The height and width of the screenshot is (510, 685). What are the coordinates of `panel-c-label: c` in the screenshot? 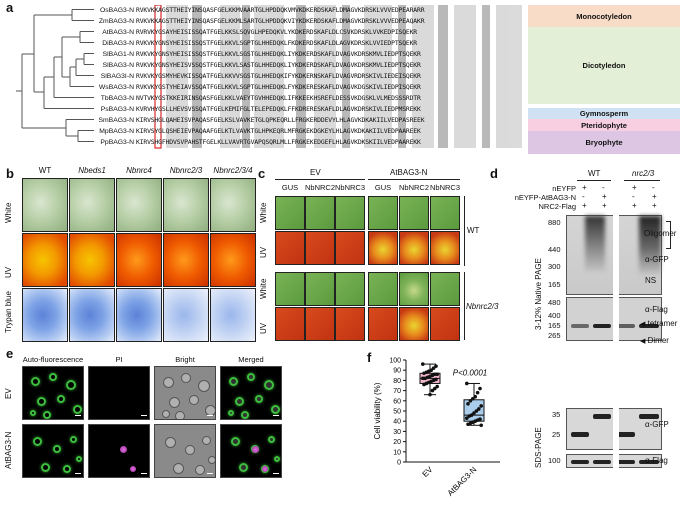 It's located at (262, 173).